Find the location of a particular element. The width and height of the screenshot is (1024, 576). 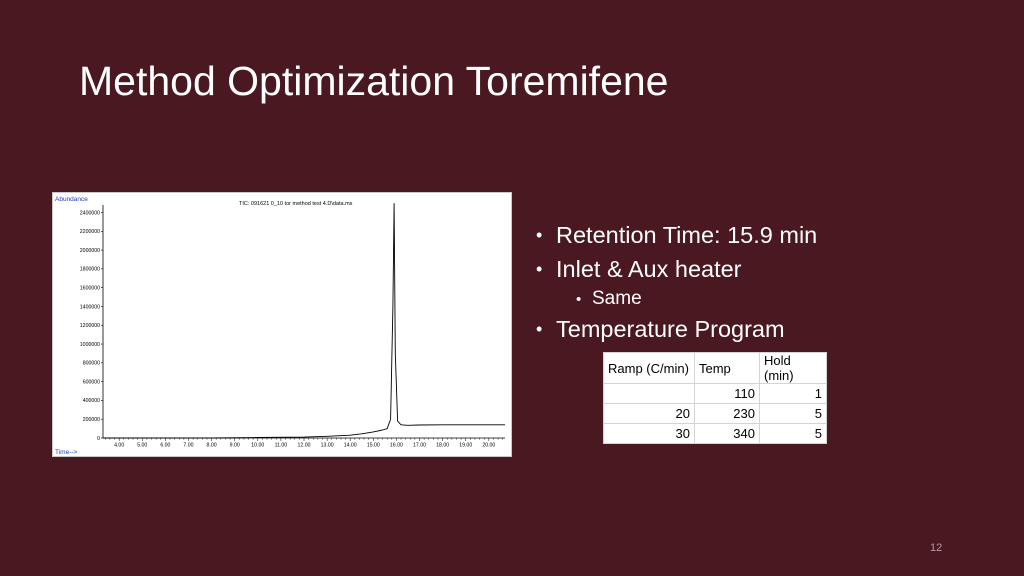

x-tick-label: 6.00 is located at coordinates (165, 446).